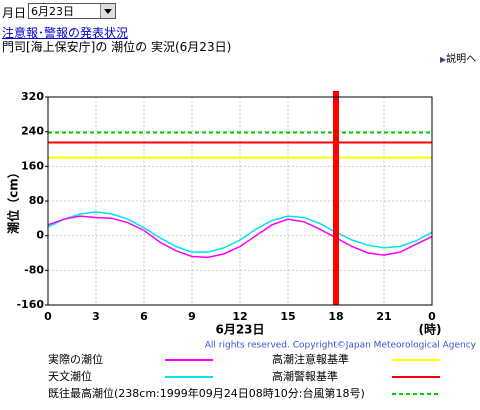 Image resolution: width=480 pixels, height=410 pixels. Describe the element at coordinates (52, 11) in the screenshot. I see `date-select-value: 6月23日` at that location.